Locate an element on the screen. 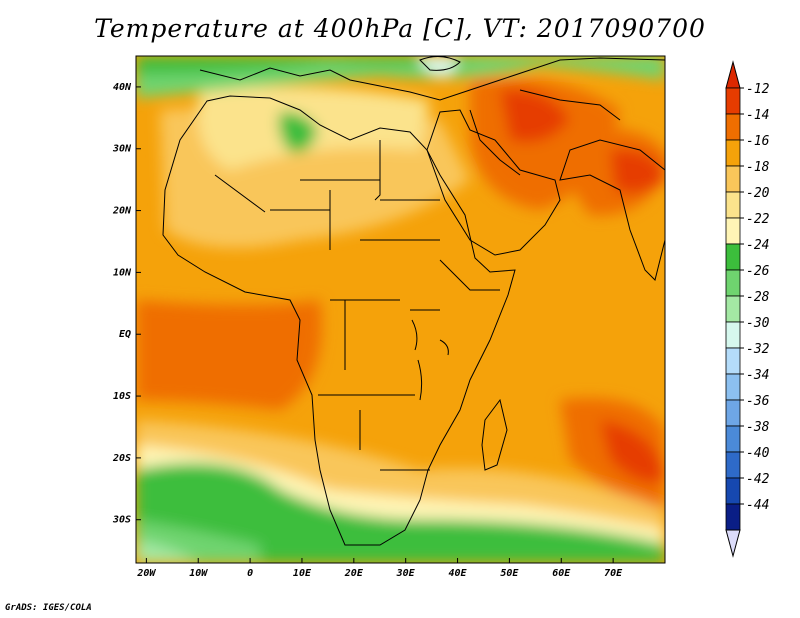  arabia-outline is located at coordinates (493, 182).